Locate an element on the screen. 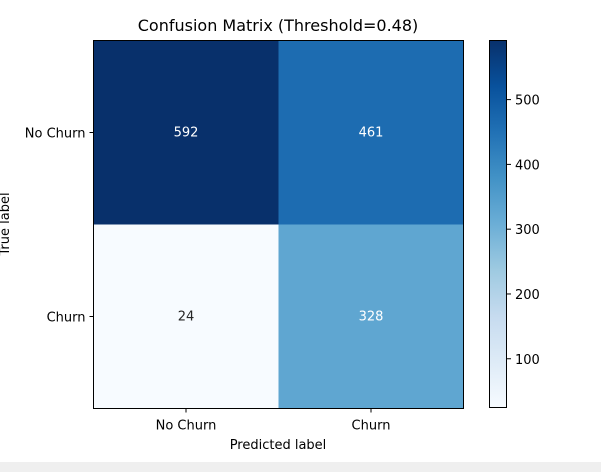 This screenshot has width=601, height=472. colorbar-tick-label: 500 is located at coordinates (527, 101).